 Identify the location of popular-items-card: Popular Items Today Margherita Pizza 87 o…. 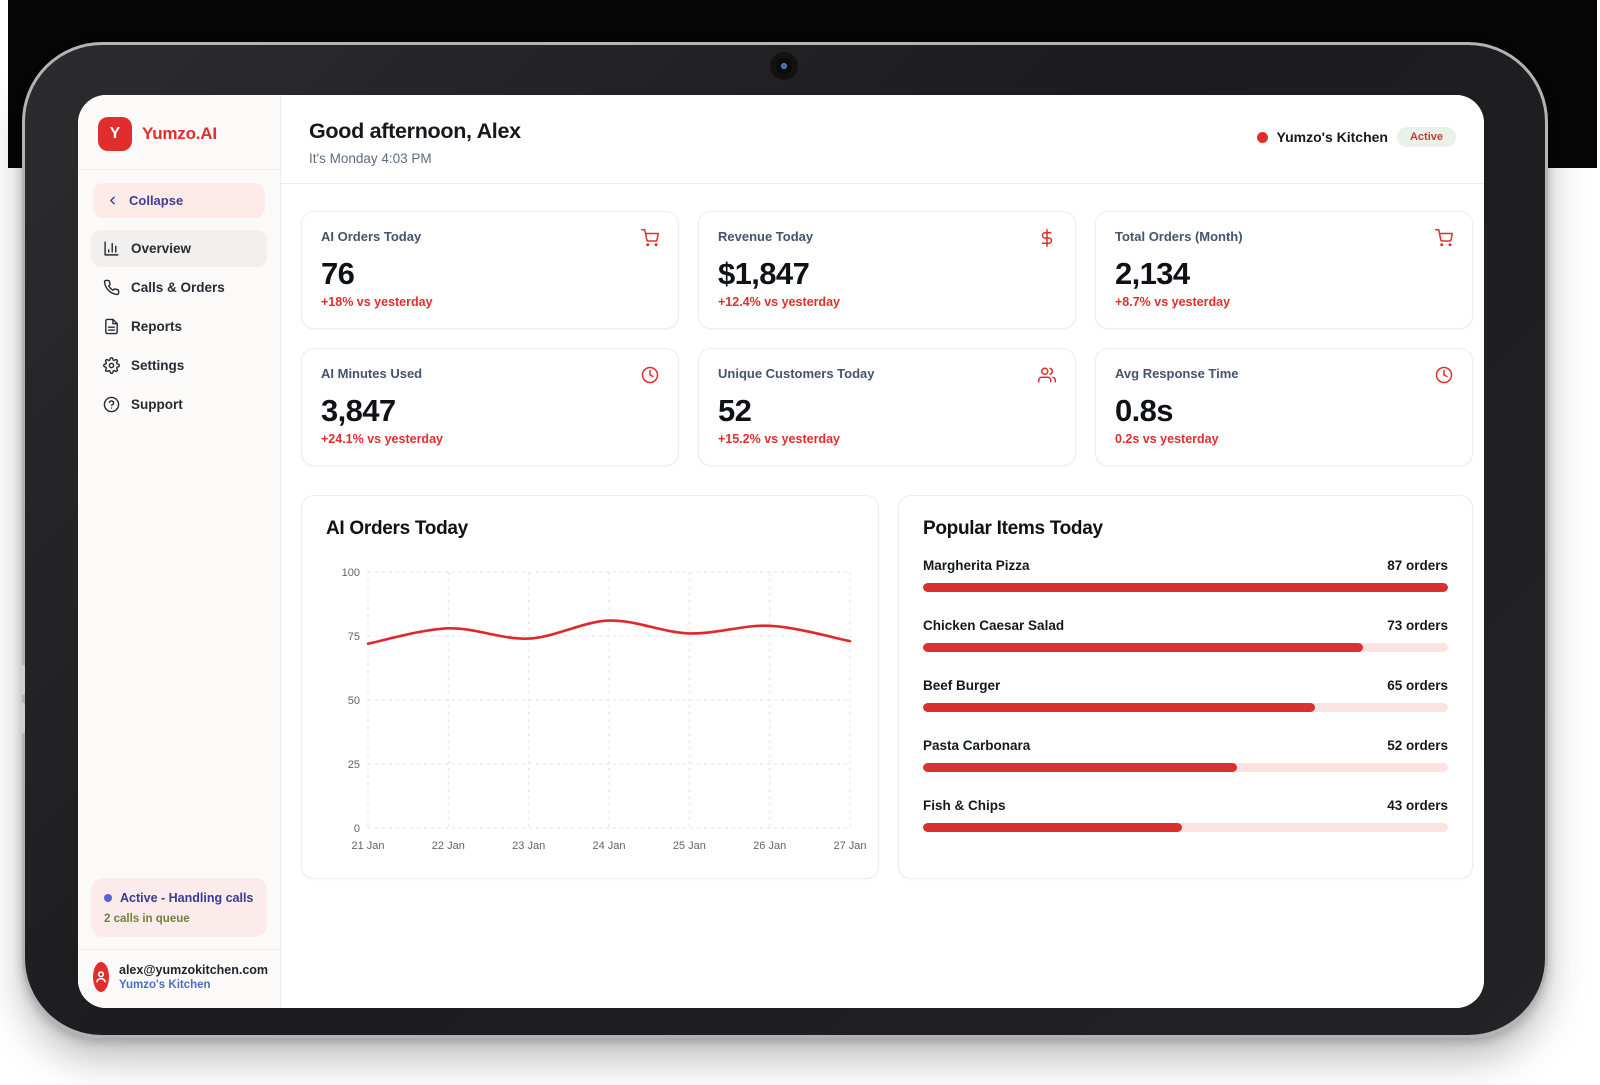
(1185, 687).